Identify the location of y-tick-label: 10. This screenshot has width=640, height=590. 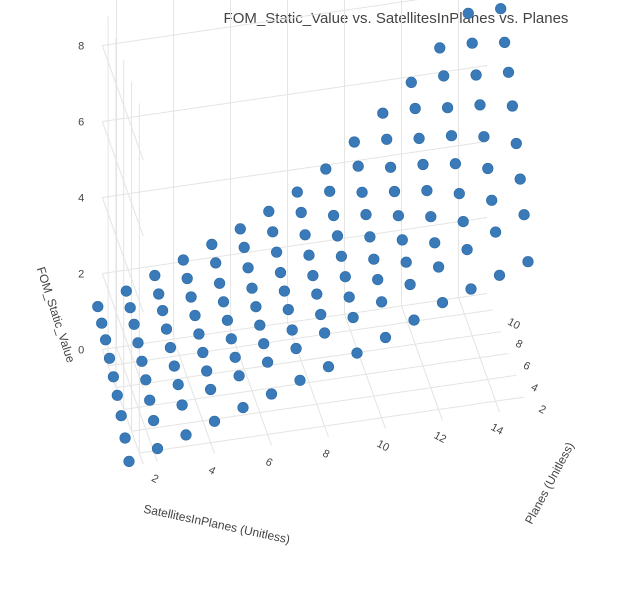
(513, 324).